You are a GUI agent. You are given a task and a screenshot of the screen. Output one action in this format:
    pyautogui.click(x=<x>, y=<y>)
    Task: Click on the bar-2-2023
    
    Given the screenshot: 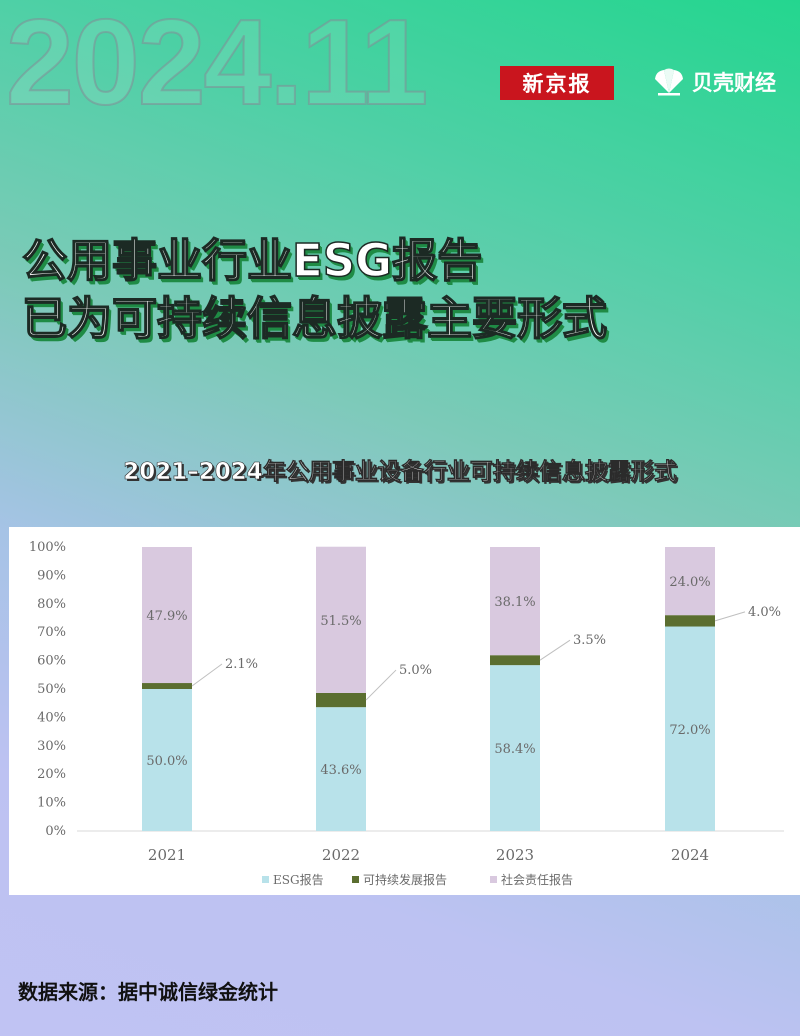 What is the action you would take?
    pyautogui.click(x=515, y=601)
    